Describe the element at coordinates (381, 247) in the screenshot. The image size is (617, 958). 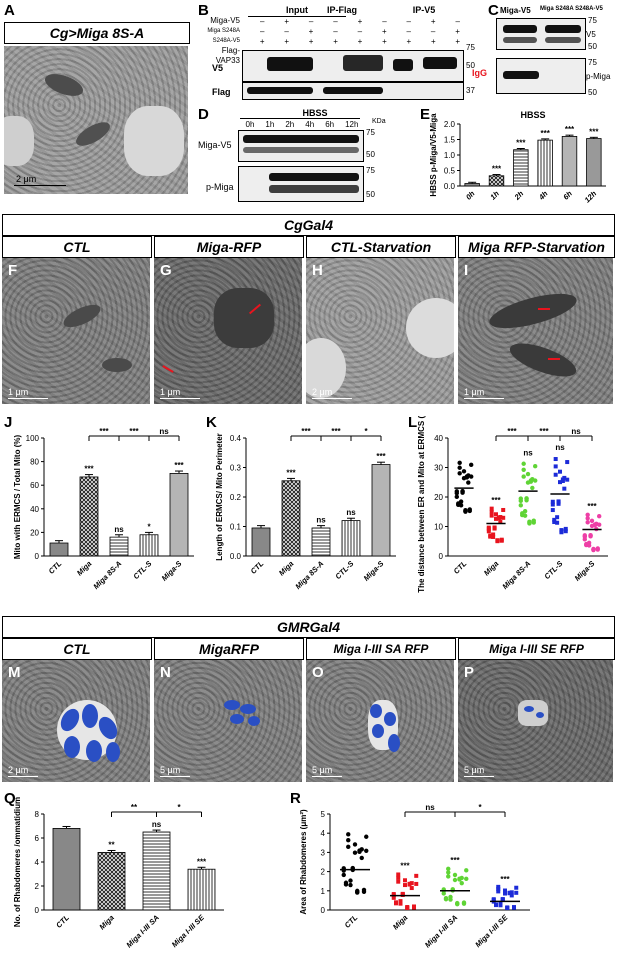
I see `col-ctl-starvation: CTL-Starvation` at that location.